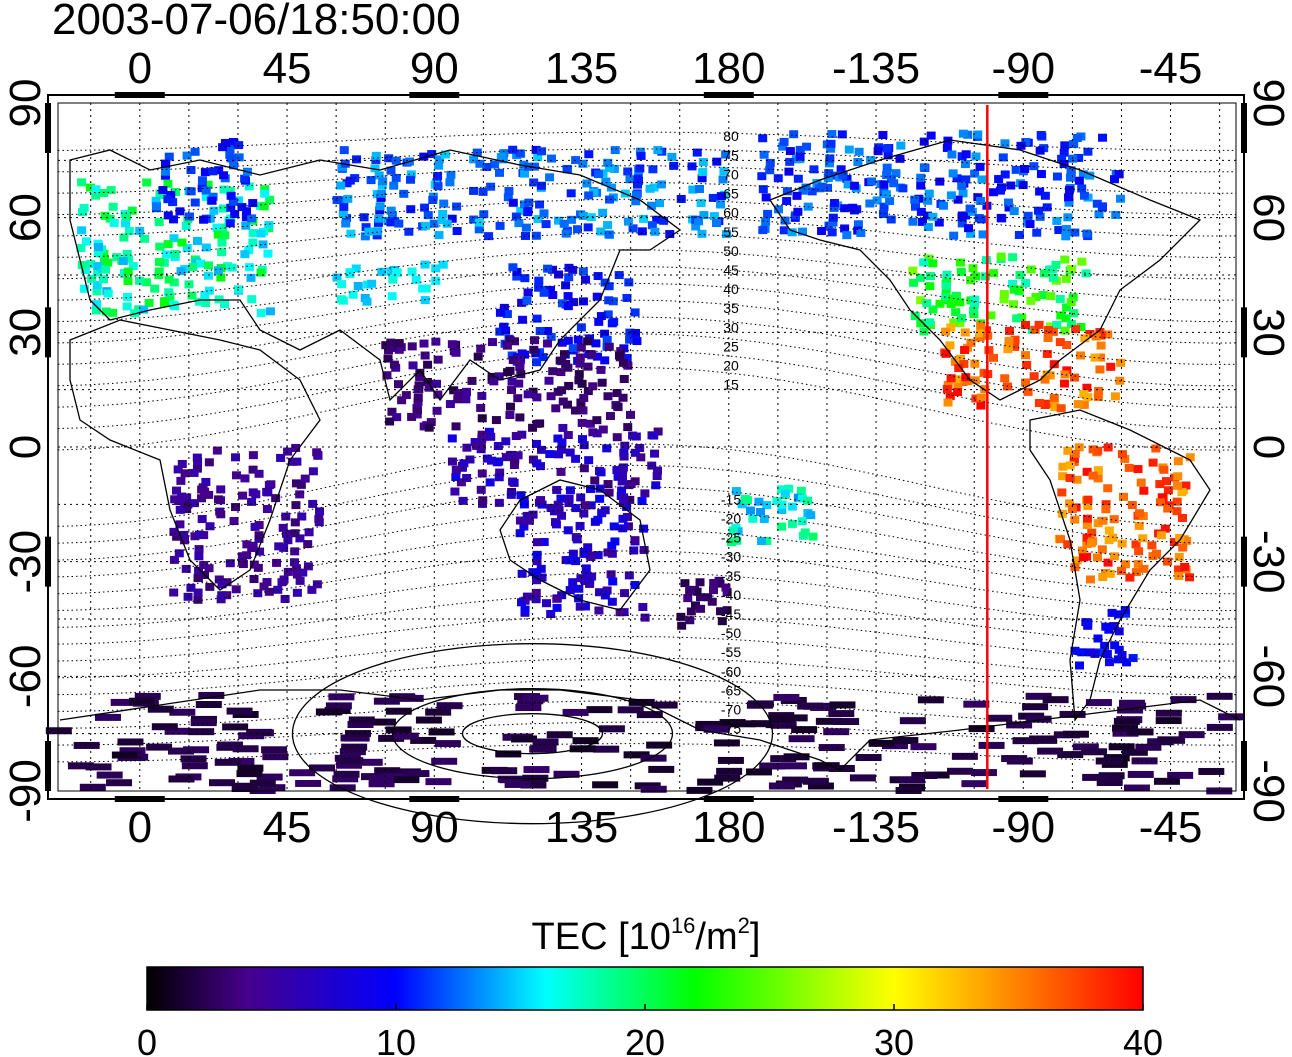 The width and height of the screenshot is (1292, 1057). I want to click on contour-label: -20, so click(731, 518).